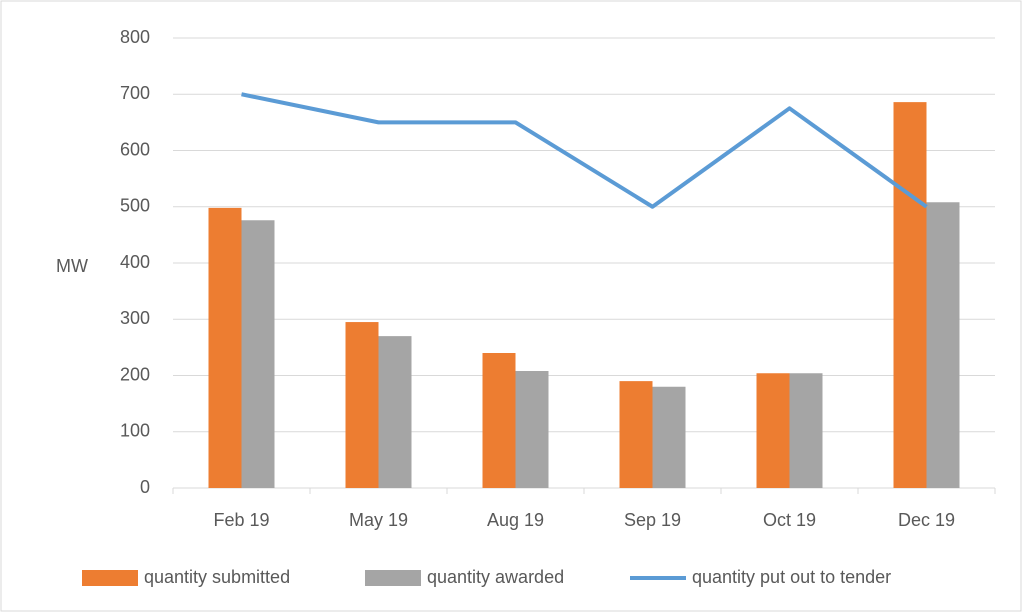 This screenshot has height=613, width=1024. What do you see at coordinates (135, 431) in the screenshot?
I see `y-tick-label: 100` at bounding box center [135, 431].